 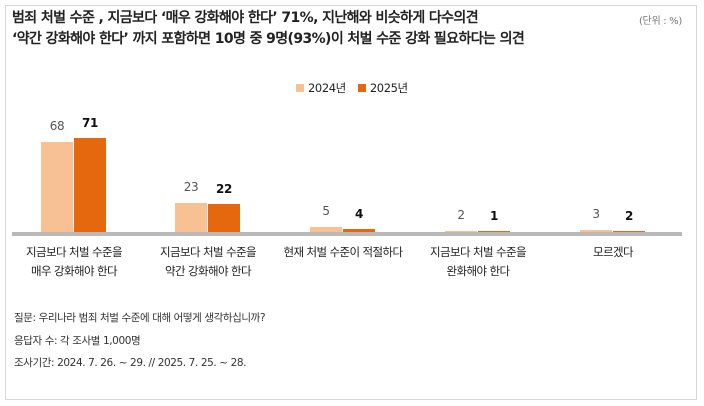 I want to click on data-label-2024: 23, so click(x=191, y=186).